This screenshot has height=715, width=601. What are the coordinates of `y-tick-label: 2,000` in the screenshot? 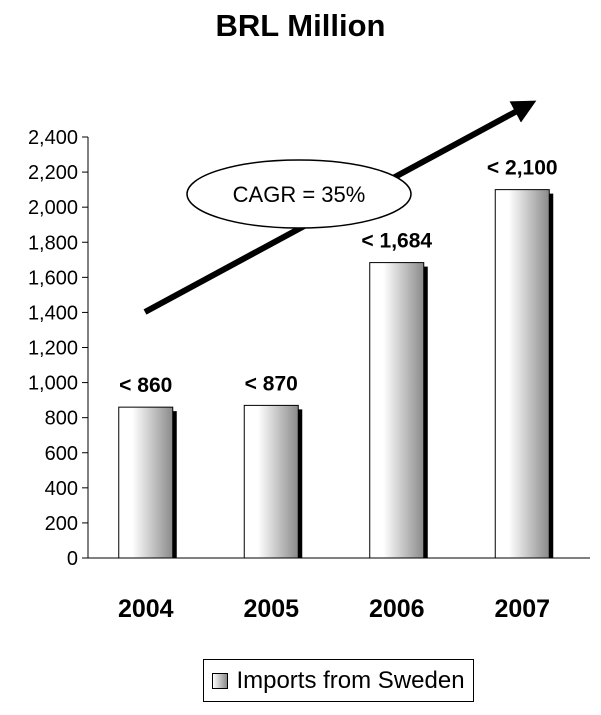 It's located at (53, 208).